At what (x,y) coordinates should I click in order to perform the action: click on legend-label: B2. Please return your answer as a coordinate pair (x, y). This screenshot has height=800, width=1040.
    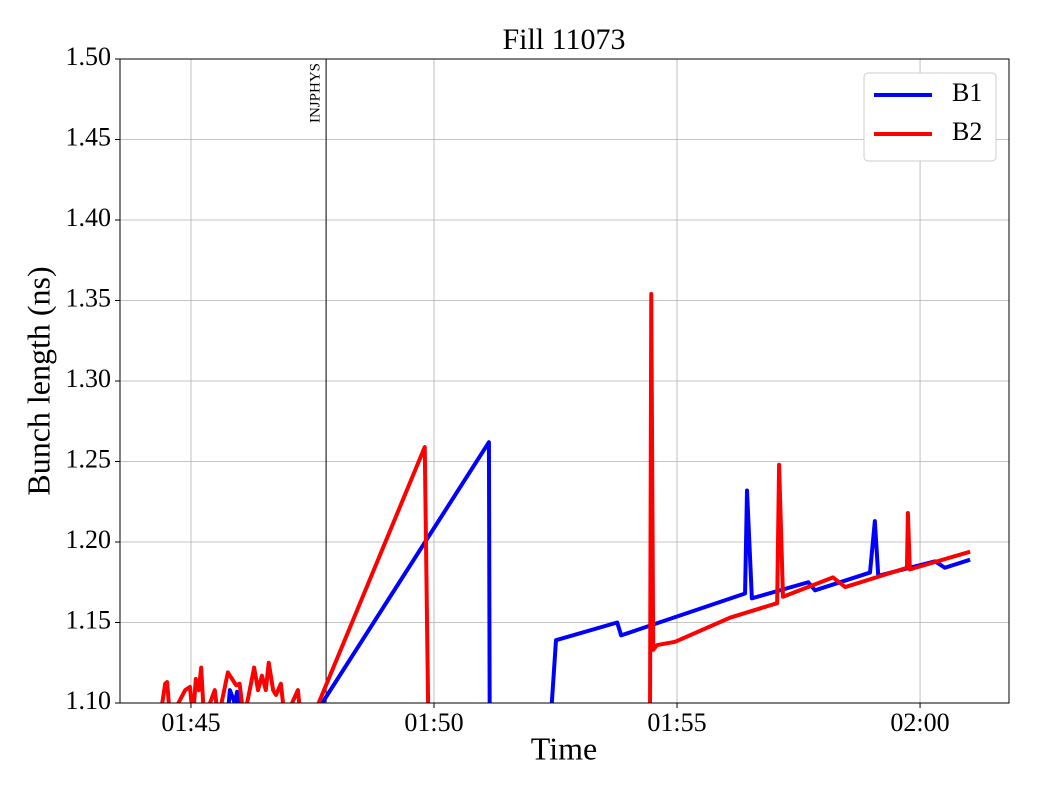
    Looking at the image, I should click on (967, 131).